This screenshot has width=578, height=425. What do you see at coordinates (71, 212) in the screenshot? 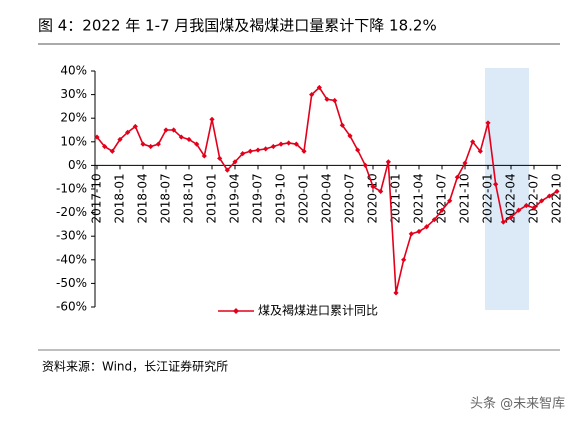
I see `y-tick-label: -20%` at bounding box center [71, 212].